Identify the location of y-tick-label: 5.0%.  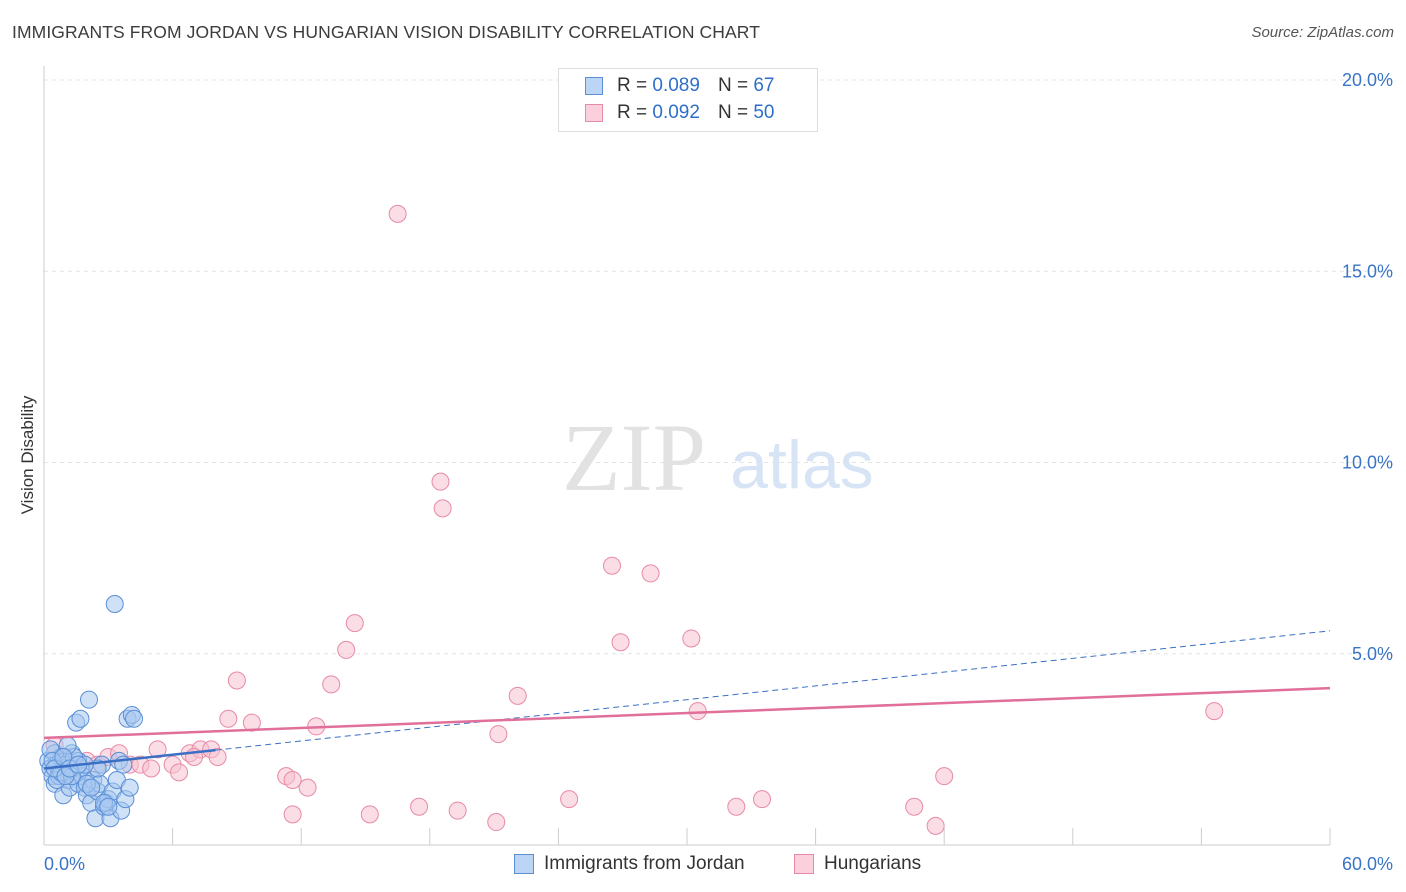
(1372, 654).